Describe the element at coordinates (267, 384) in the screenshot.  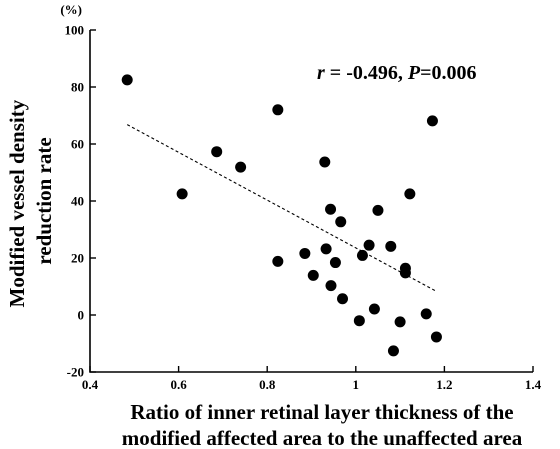
I see `x-tick-label: 0.8` at that location.